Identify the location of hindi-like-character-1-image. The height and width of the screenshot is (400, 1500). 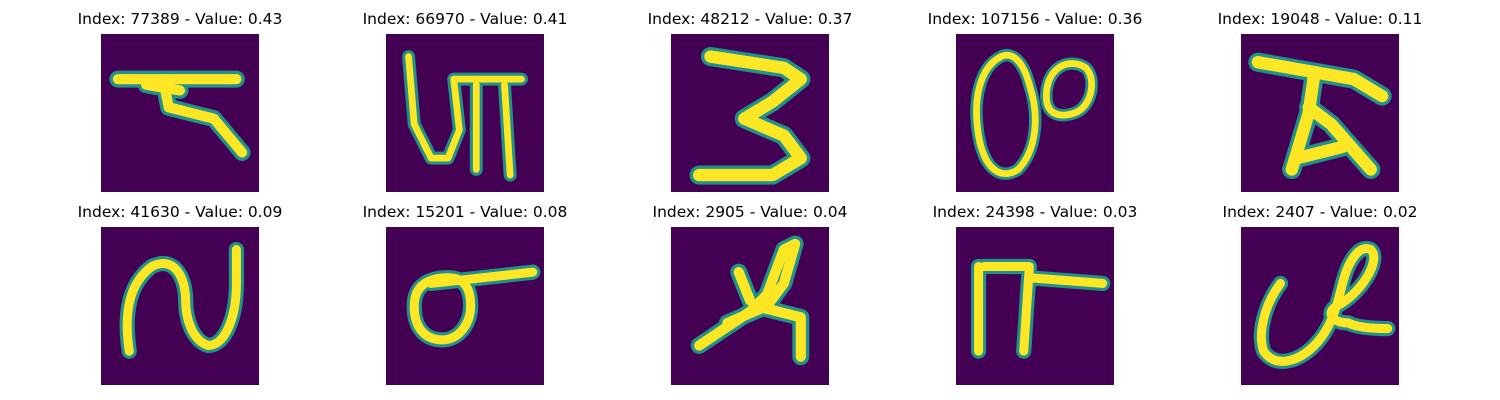
(180, 113).